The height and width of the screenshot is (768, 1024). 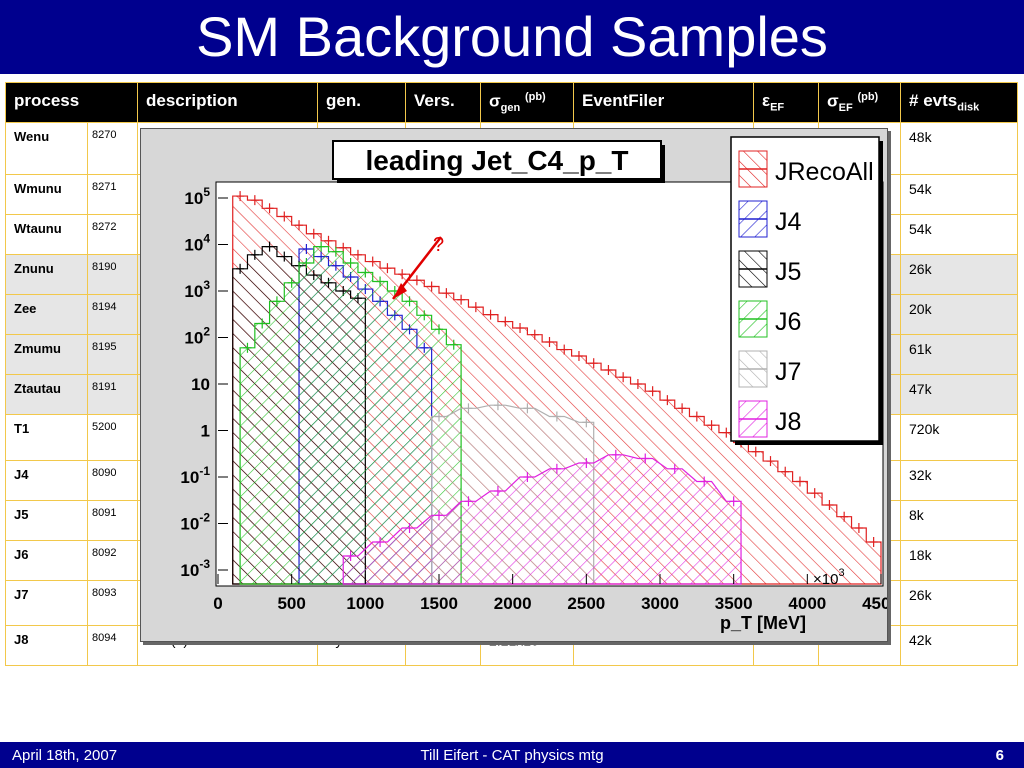 I want to click on header-4: σgen (pb), so click(x=527, y=102).